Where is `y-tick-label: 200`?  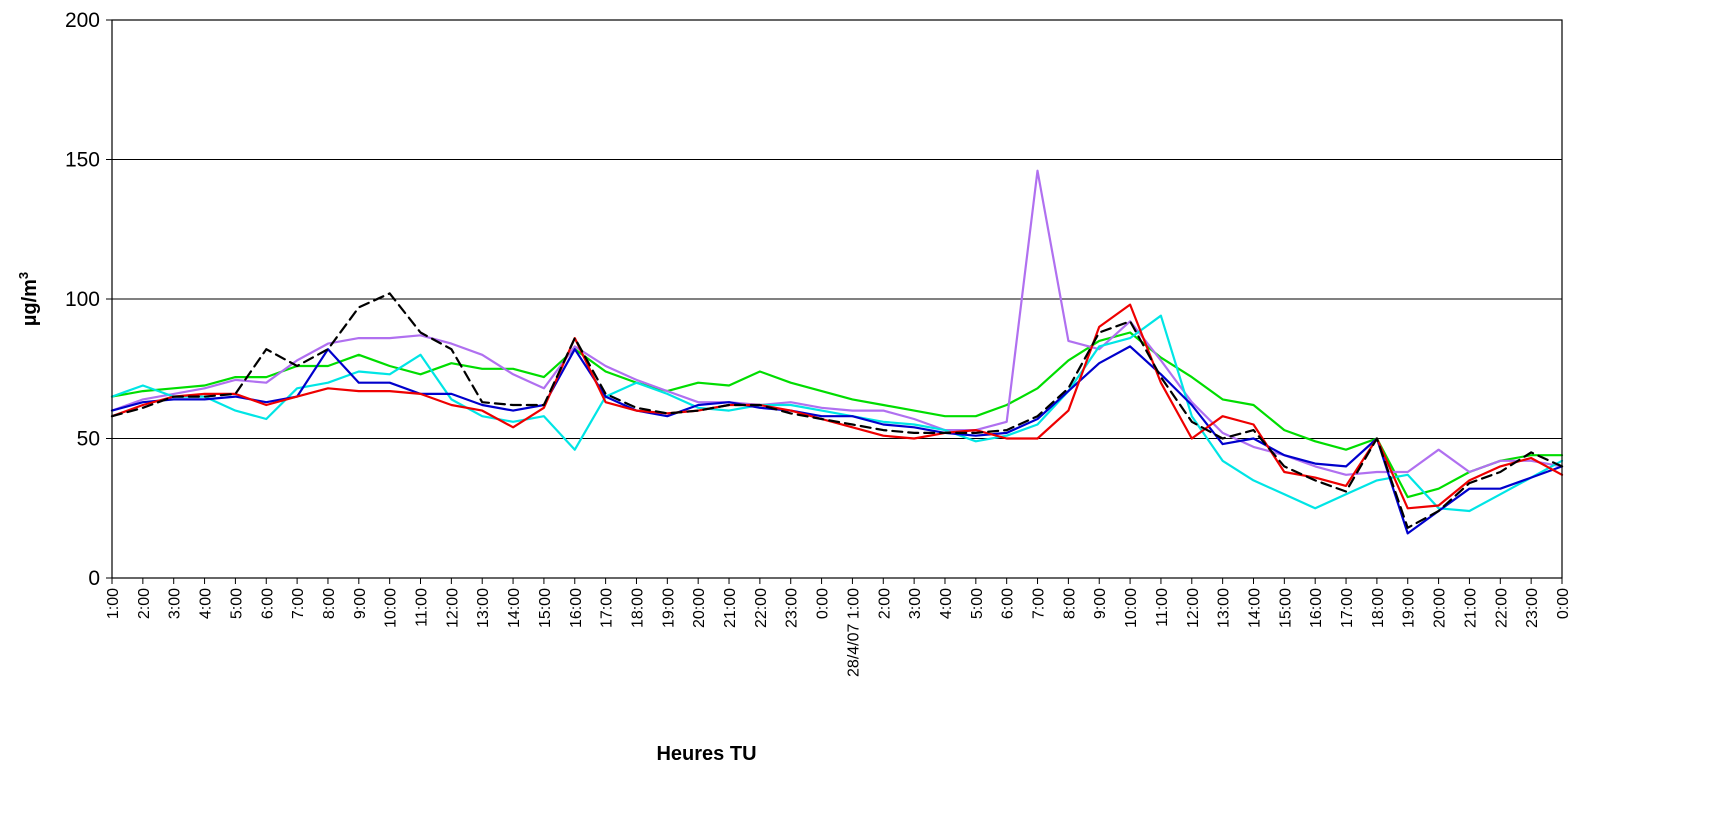 y-tick-label: 200 is located at coordinates (82, 20).